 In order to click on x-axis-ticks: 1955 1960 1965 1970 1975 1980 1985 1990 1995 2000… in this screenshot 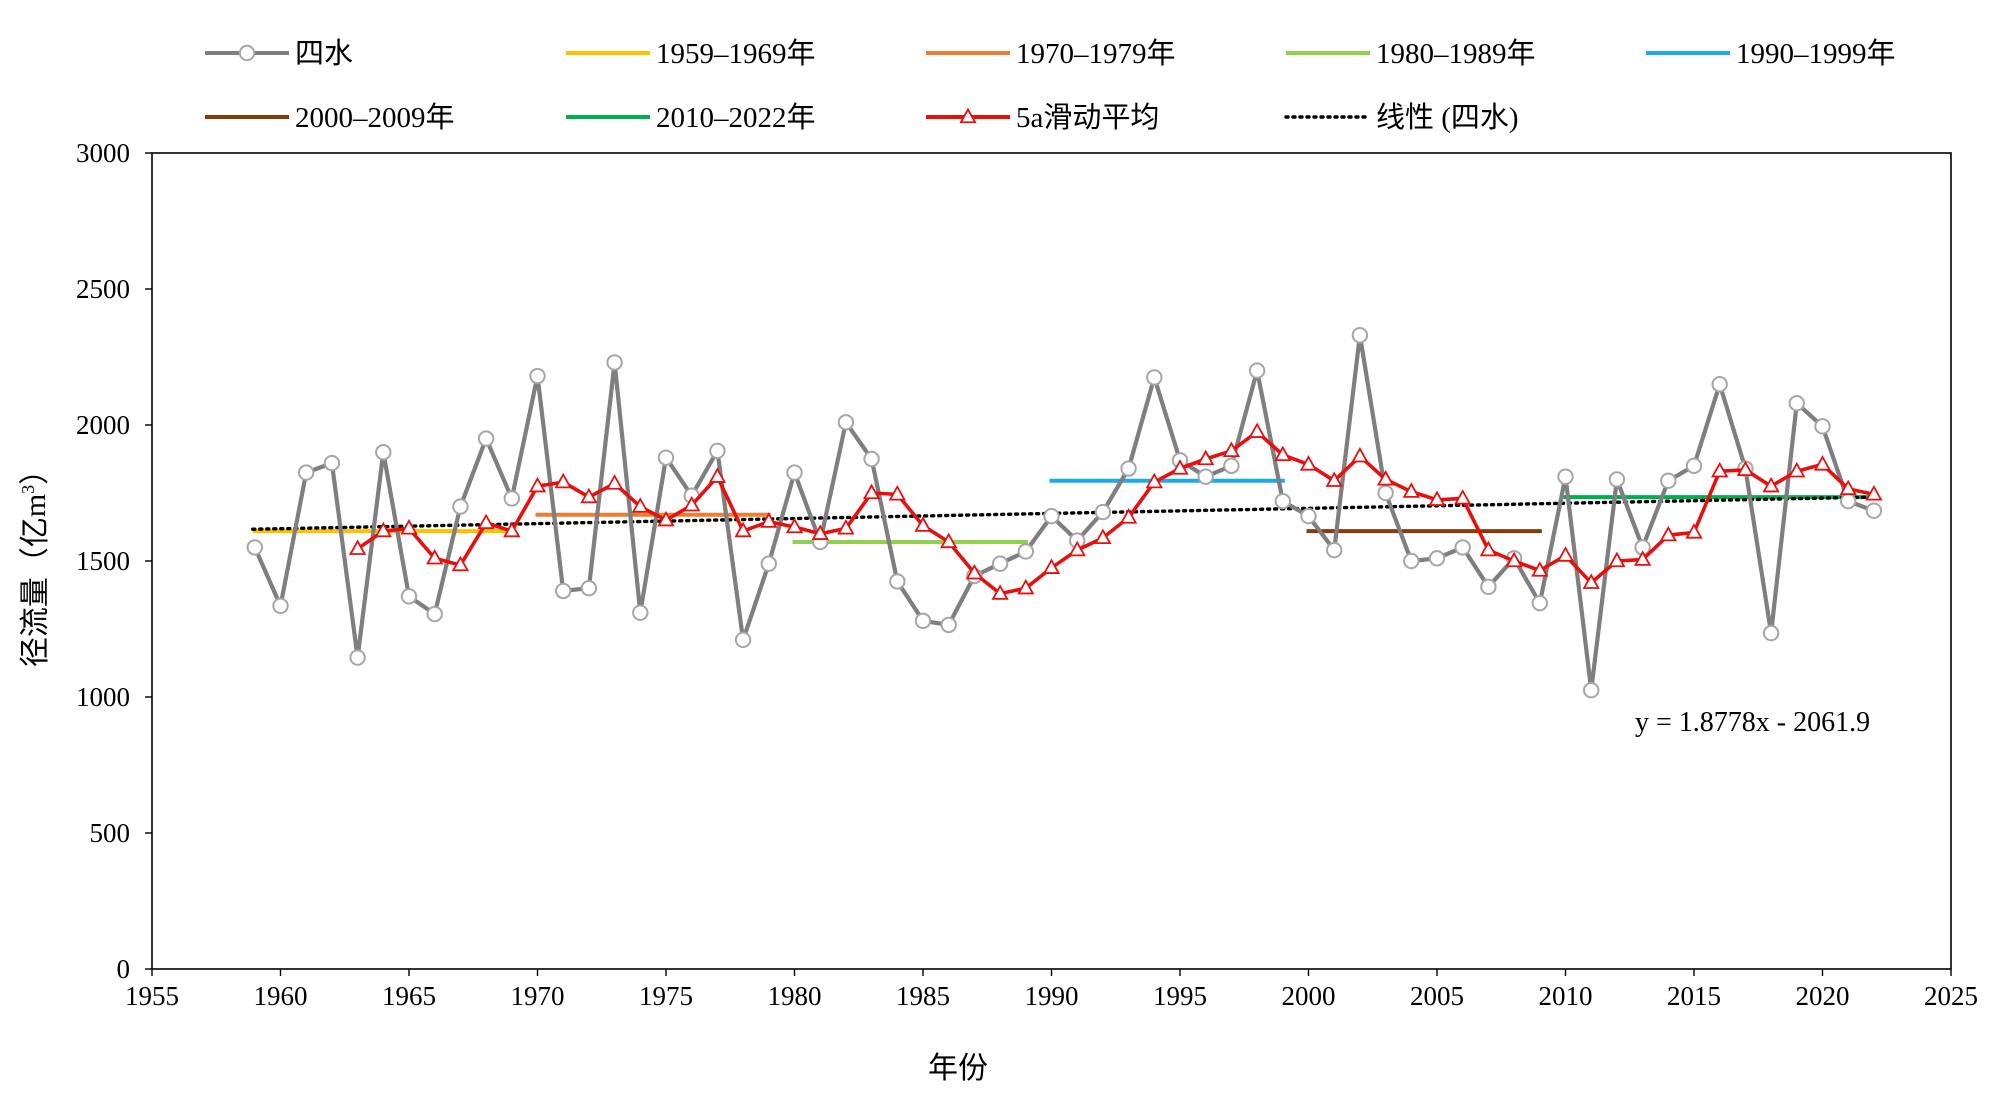, I will do `click(1051, 990)`.